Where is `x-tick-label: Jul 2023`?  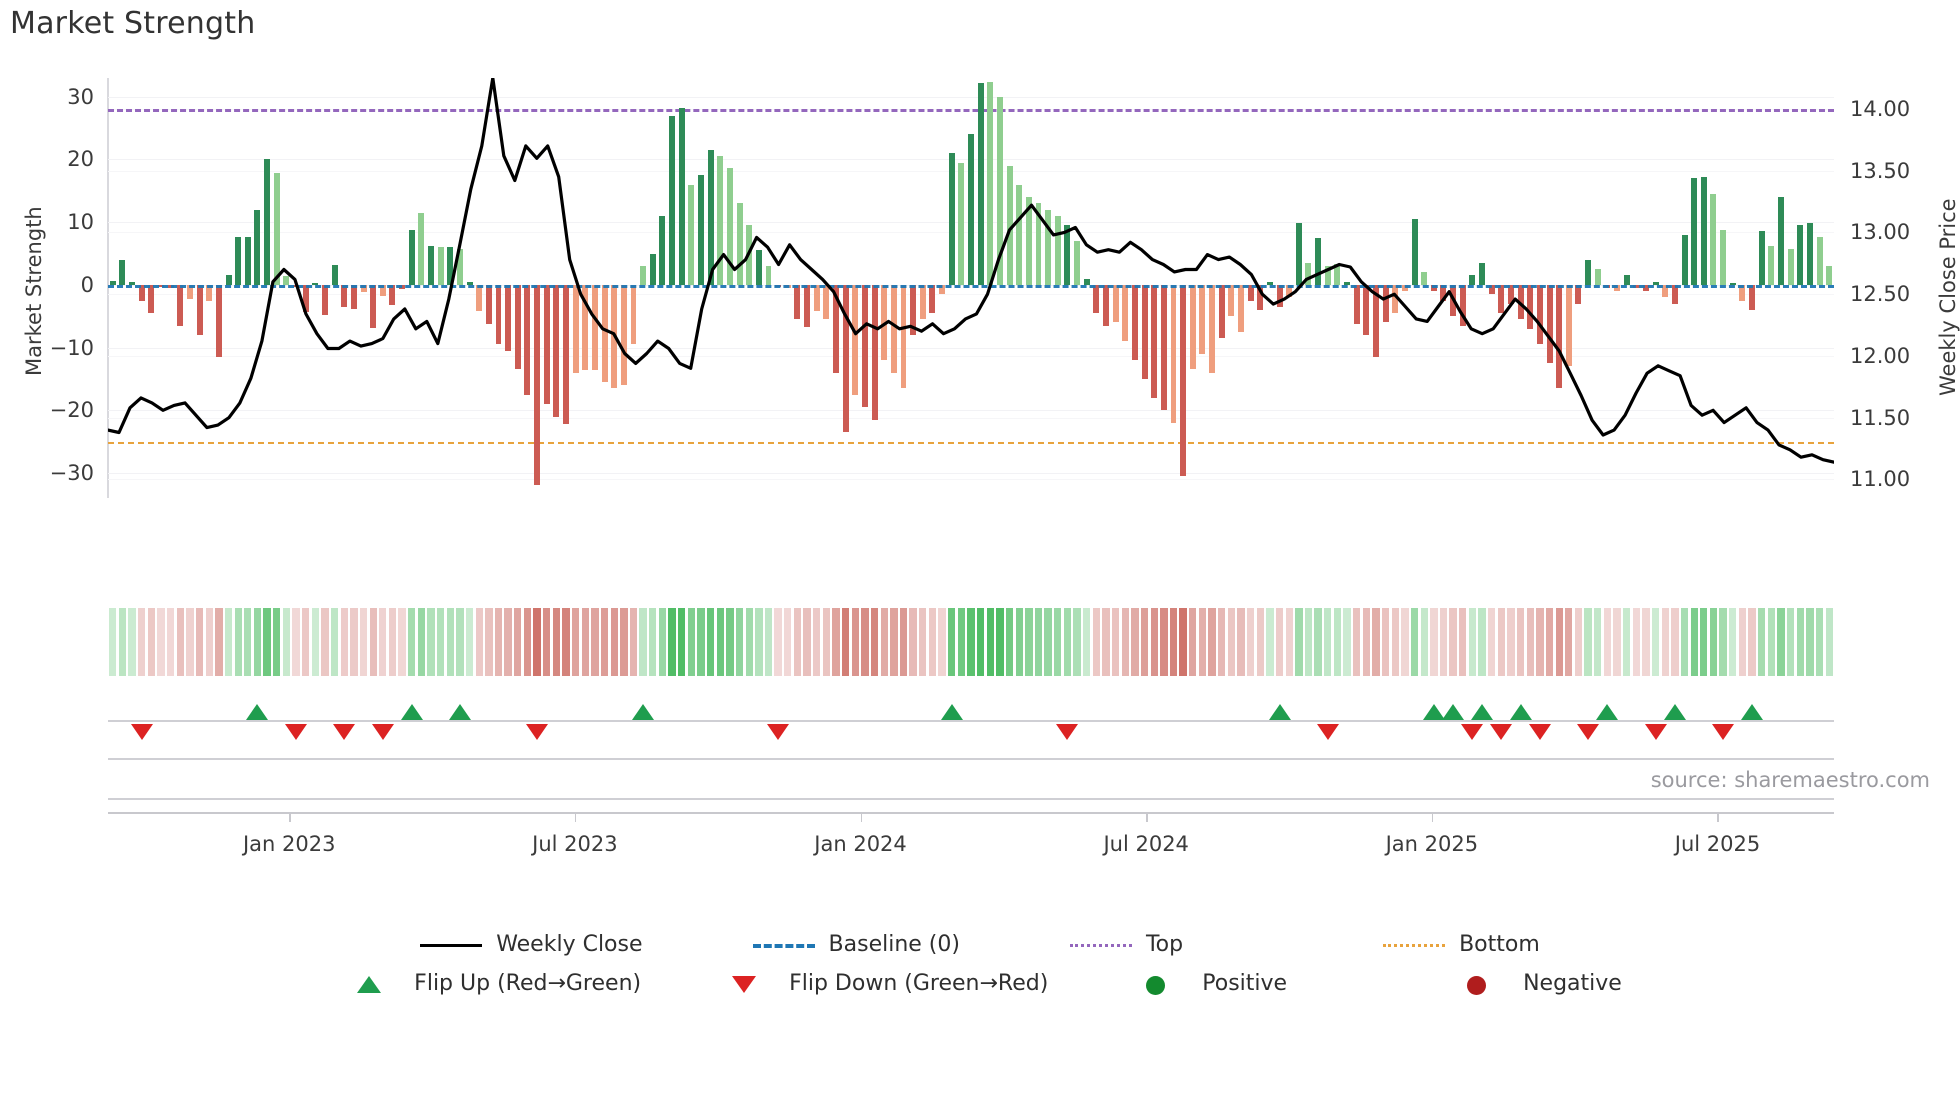
x-tick-label: Jul 2023 is located at coordinates (575, 844).